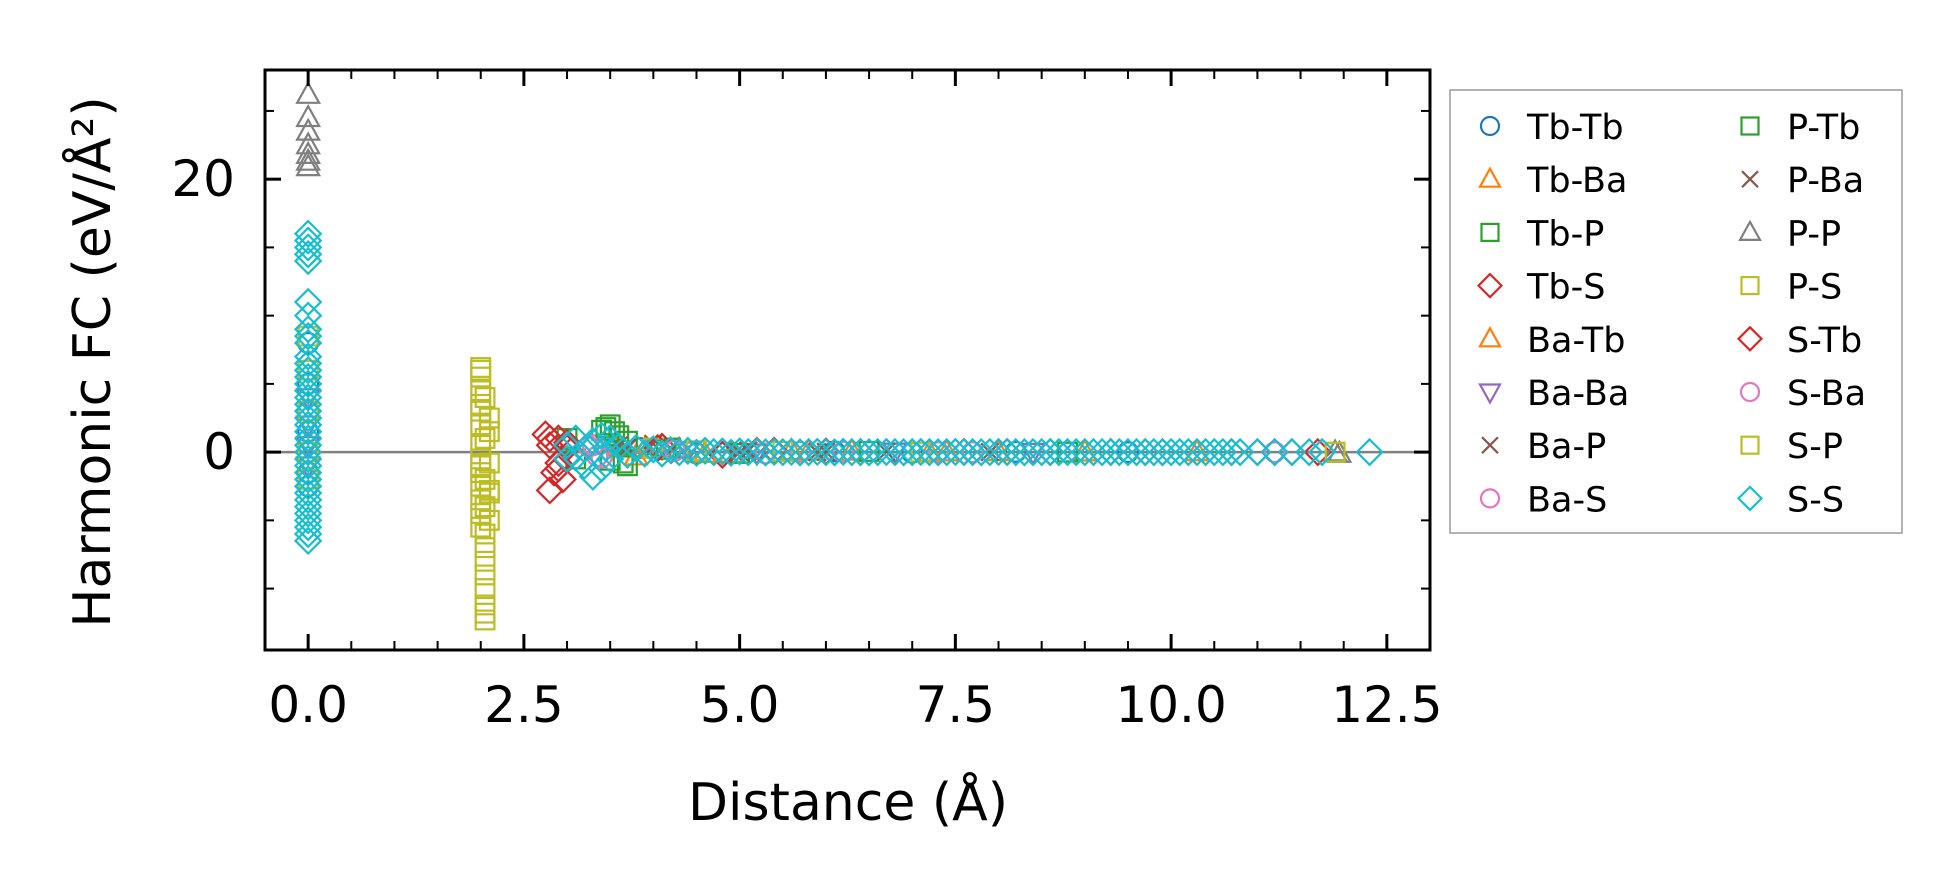 This screenshot has height=893, width=1955. Describe the element at coordinates (1565, 288) in the screenshot. I see `legend-label: Tb-S` at that location.